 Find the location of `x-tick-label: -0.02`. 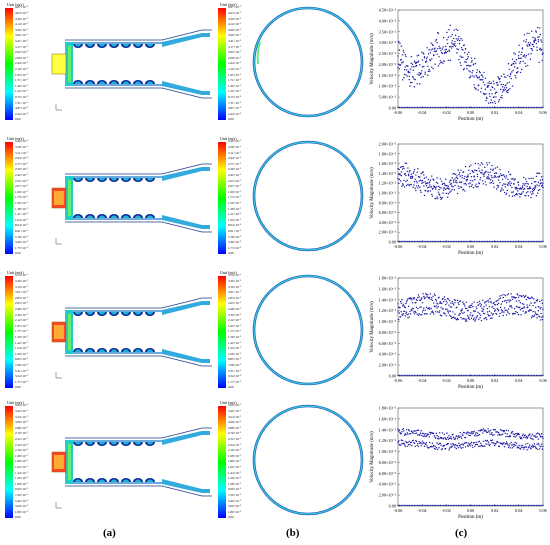

x-tick-label: -0.02 is located at coordinates (446, 112).